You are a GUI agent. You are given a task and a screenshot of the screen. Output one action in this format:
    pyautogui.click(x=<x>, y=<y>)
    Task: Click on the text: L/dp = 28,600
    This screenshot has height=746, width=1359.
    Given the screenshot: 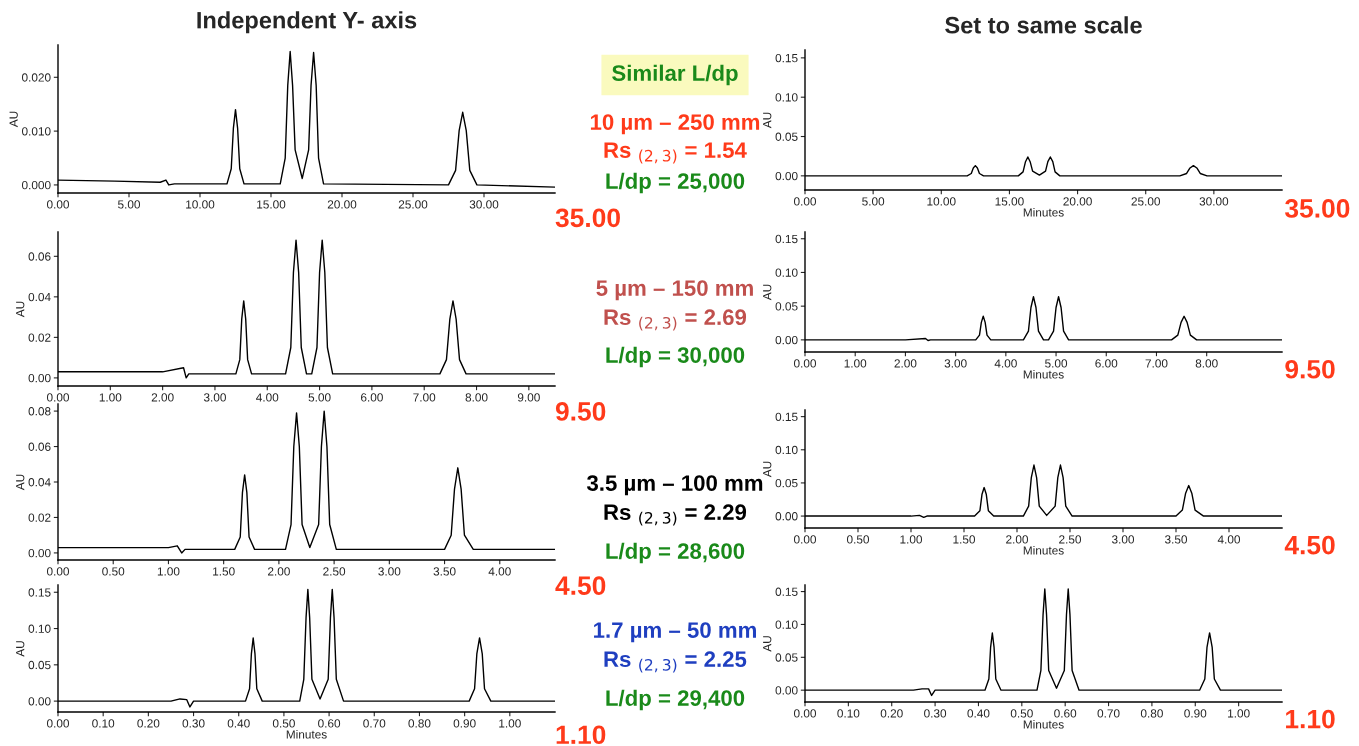 What is the action you would take?
    pyautogui.click(x=675, y=553)
    